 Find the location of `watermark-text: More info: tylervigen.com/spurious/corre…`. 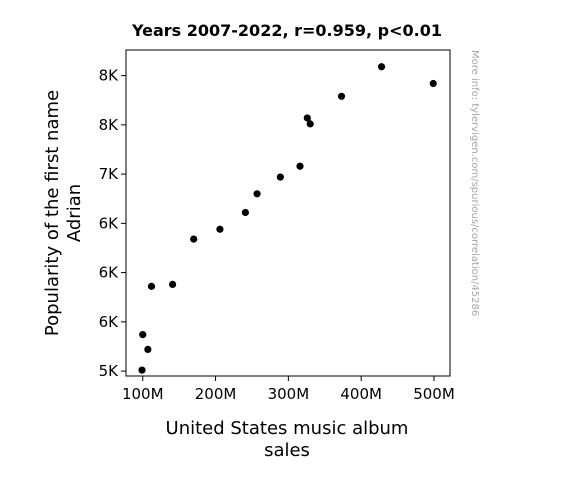

watermark-text: More info: tylervigen.com/spurious/corre… is located at coordinates (474, 183).